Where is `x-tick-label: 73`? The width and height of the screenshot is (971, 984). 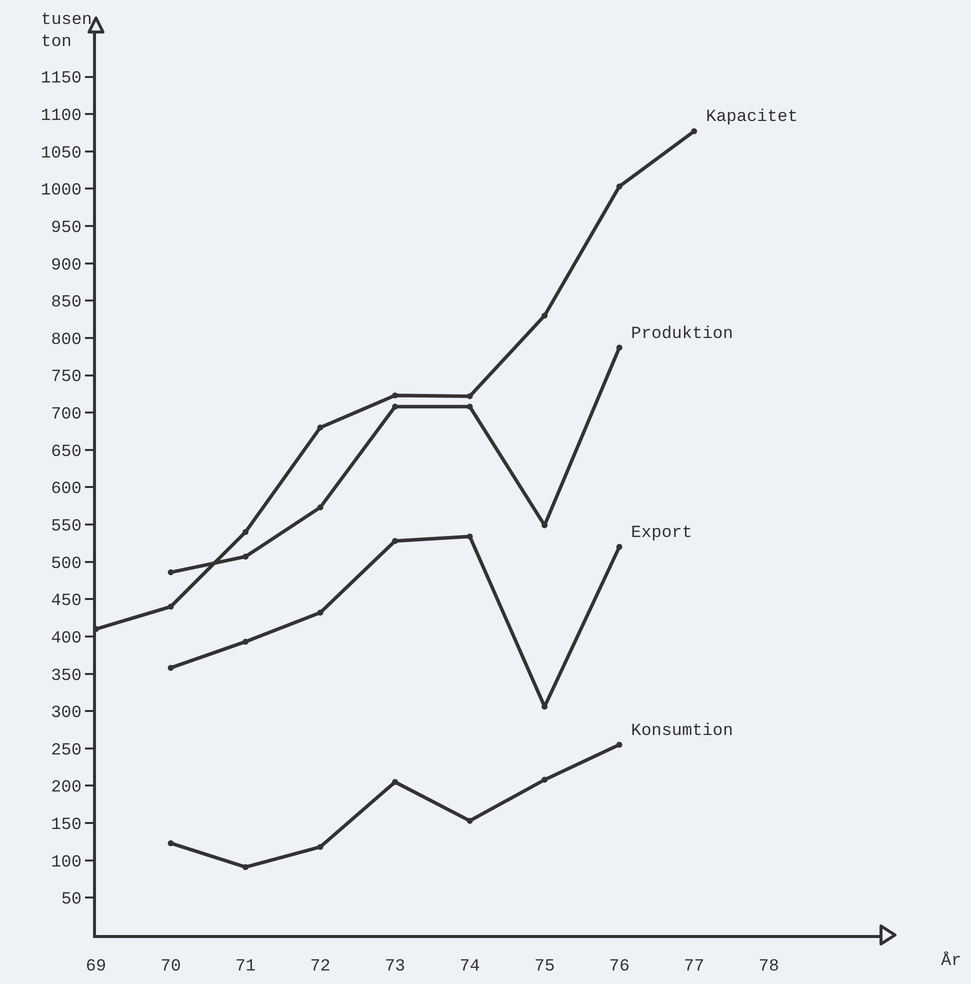 x-tick-label: 73 is located at coordinates (395, 966).